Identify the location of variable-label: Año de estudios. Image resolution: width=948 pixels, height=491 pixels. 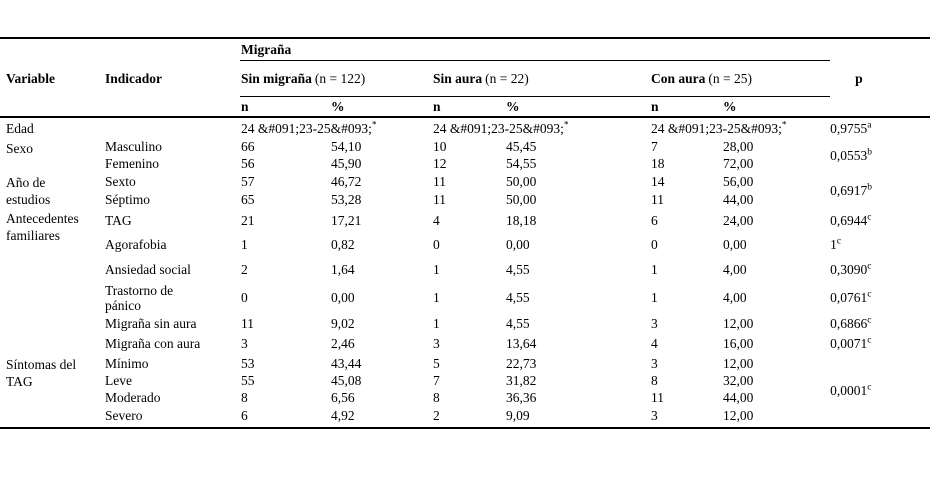
(52, 190).